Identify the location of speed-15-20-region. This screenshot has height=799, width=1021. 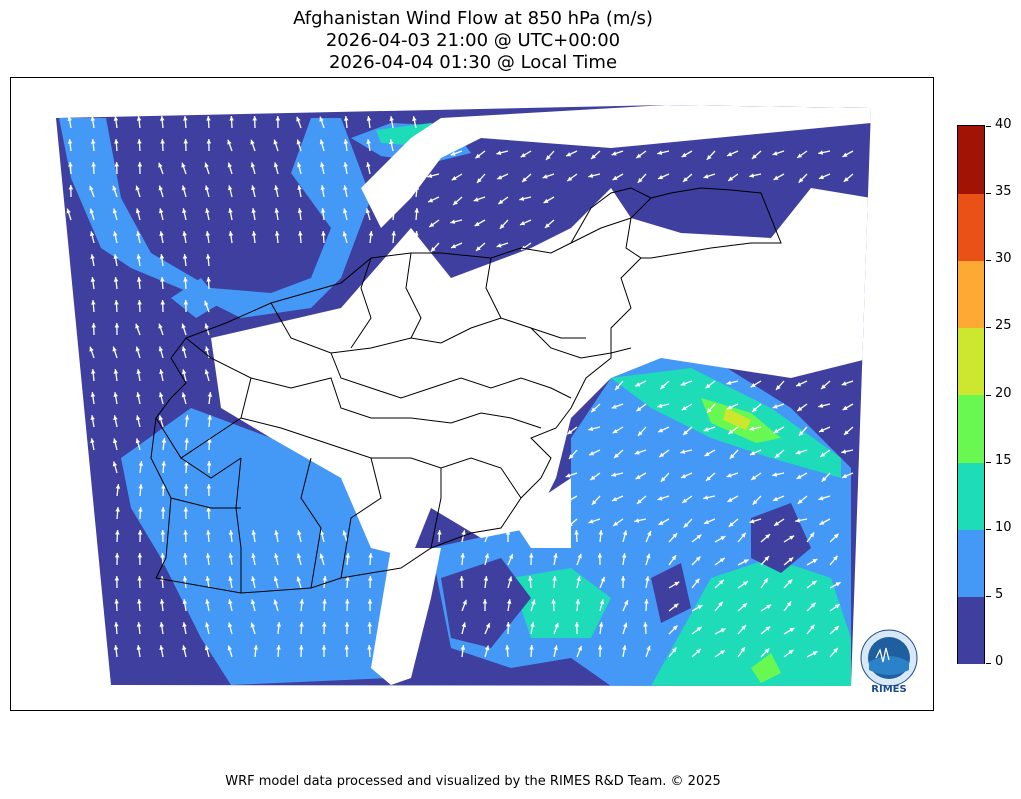
(766, 668).